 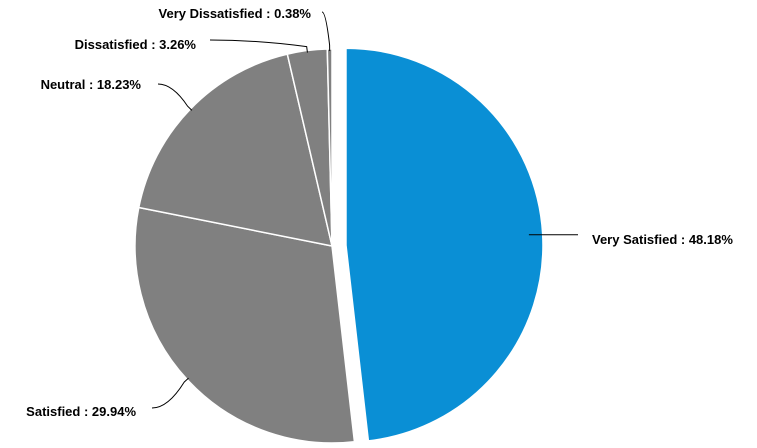 I want to click on data-label-very-satisfied: Very Satisfied : 48.18%, so click(x=662, y=239).